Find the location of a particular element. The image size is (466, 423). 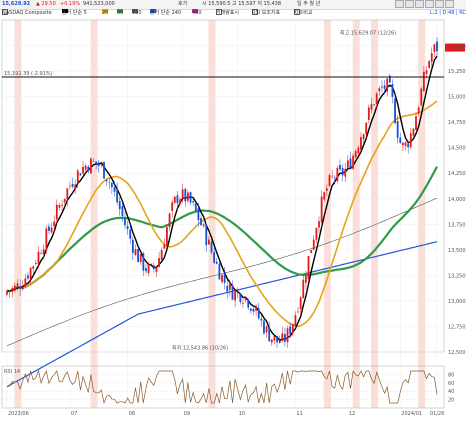

quote-mode-button: 호가 is located at coordinates (183, 4).